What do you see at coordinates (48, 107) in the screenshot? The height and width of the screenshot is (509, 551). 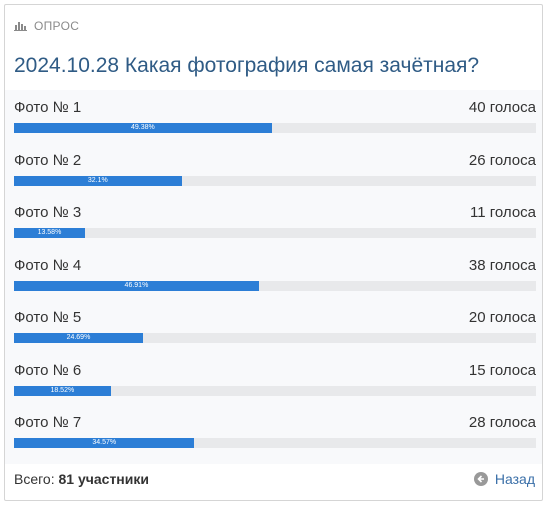 I see `option-label: Фото № 1` at bounding box center [48, 107].